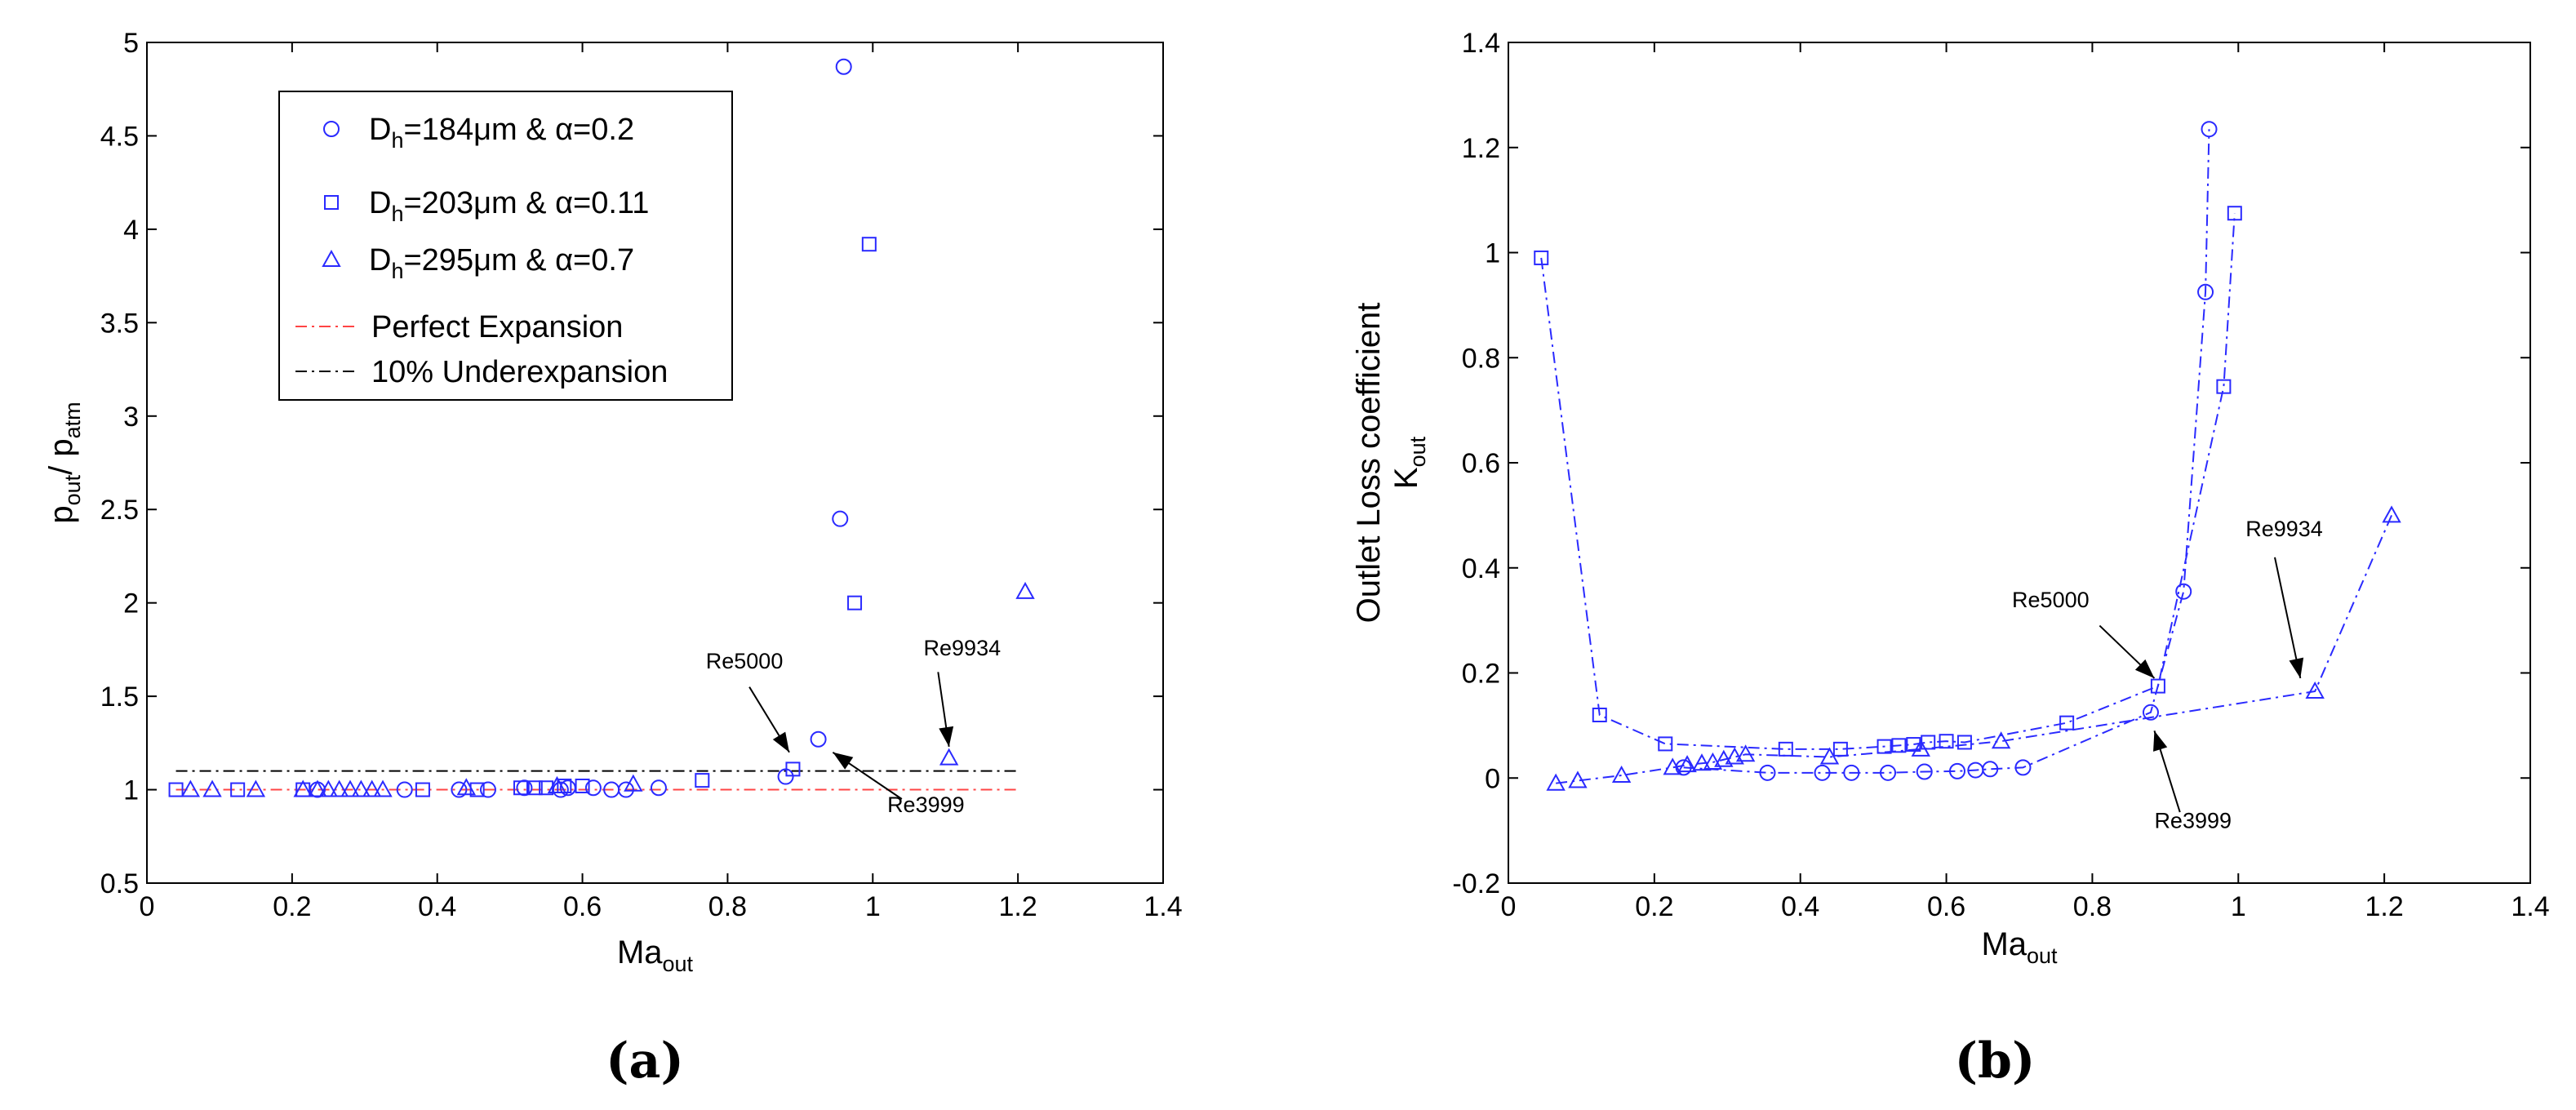 This screenshot has height=1110, width=2576. What do you see at coordinates (607, 689) in the screenshot?
I see `chart-a-series-triangle` at bounding box center [607, 689].